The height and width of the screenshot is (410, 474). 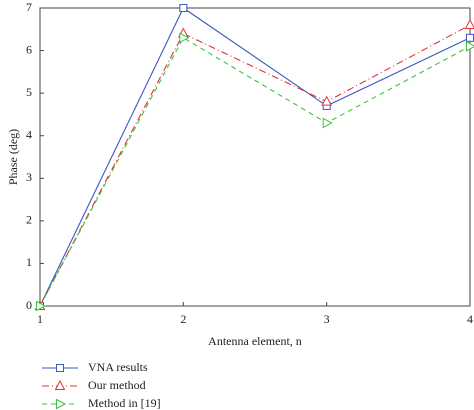 What do you see at coordinates (29, 7) in the screenshot?
I see `y-tick-label: 7` at bounding box center [29, 7].